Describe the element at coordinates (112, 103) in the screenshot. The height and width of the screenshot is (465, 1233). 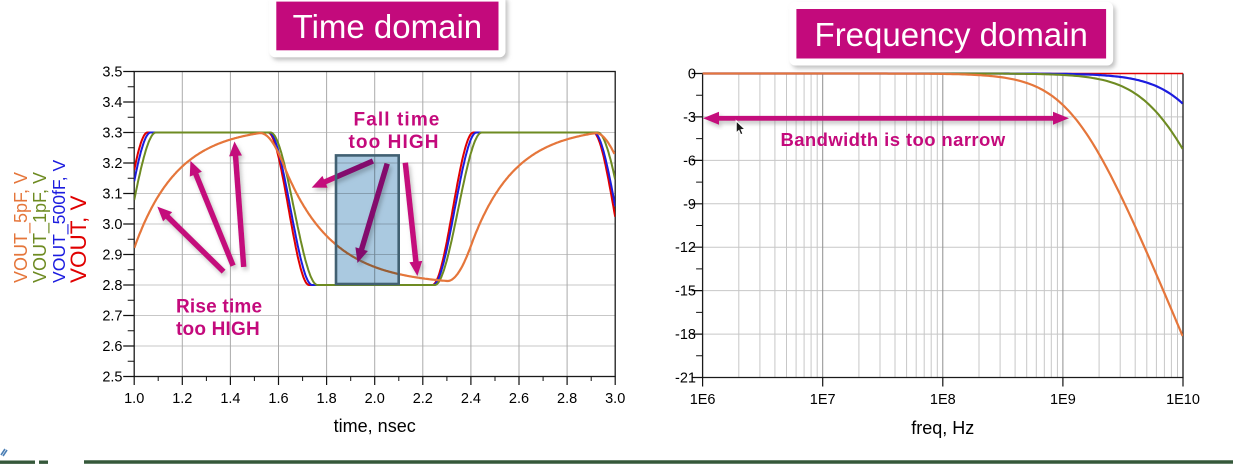
I see `svg-text: 3.4` at that location.